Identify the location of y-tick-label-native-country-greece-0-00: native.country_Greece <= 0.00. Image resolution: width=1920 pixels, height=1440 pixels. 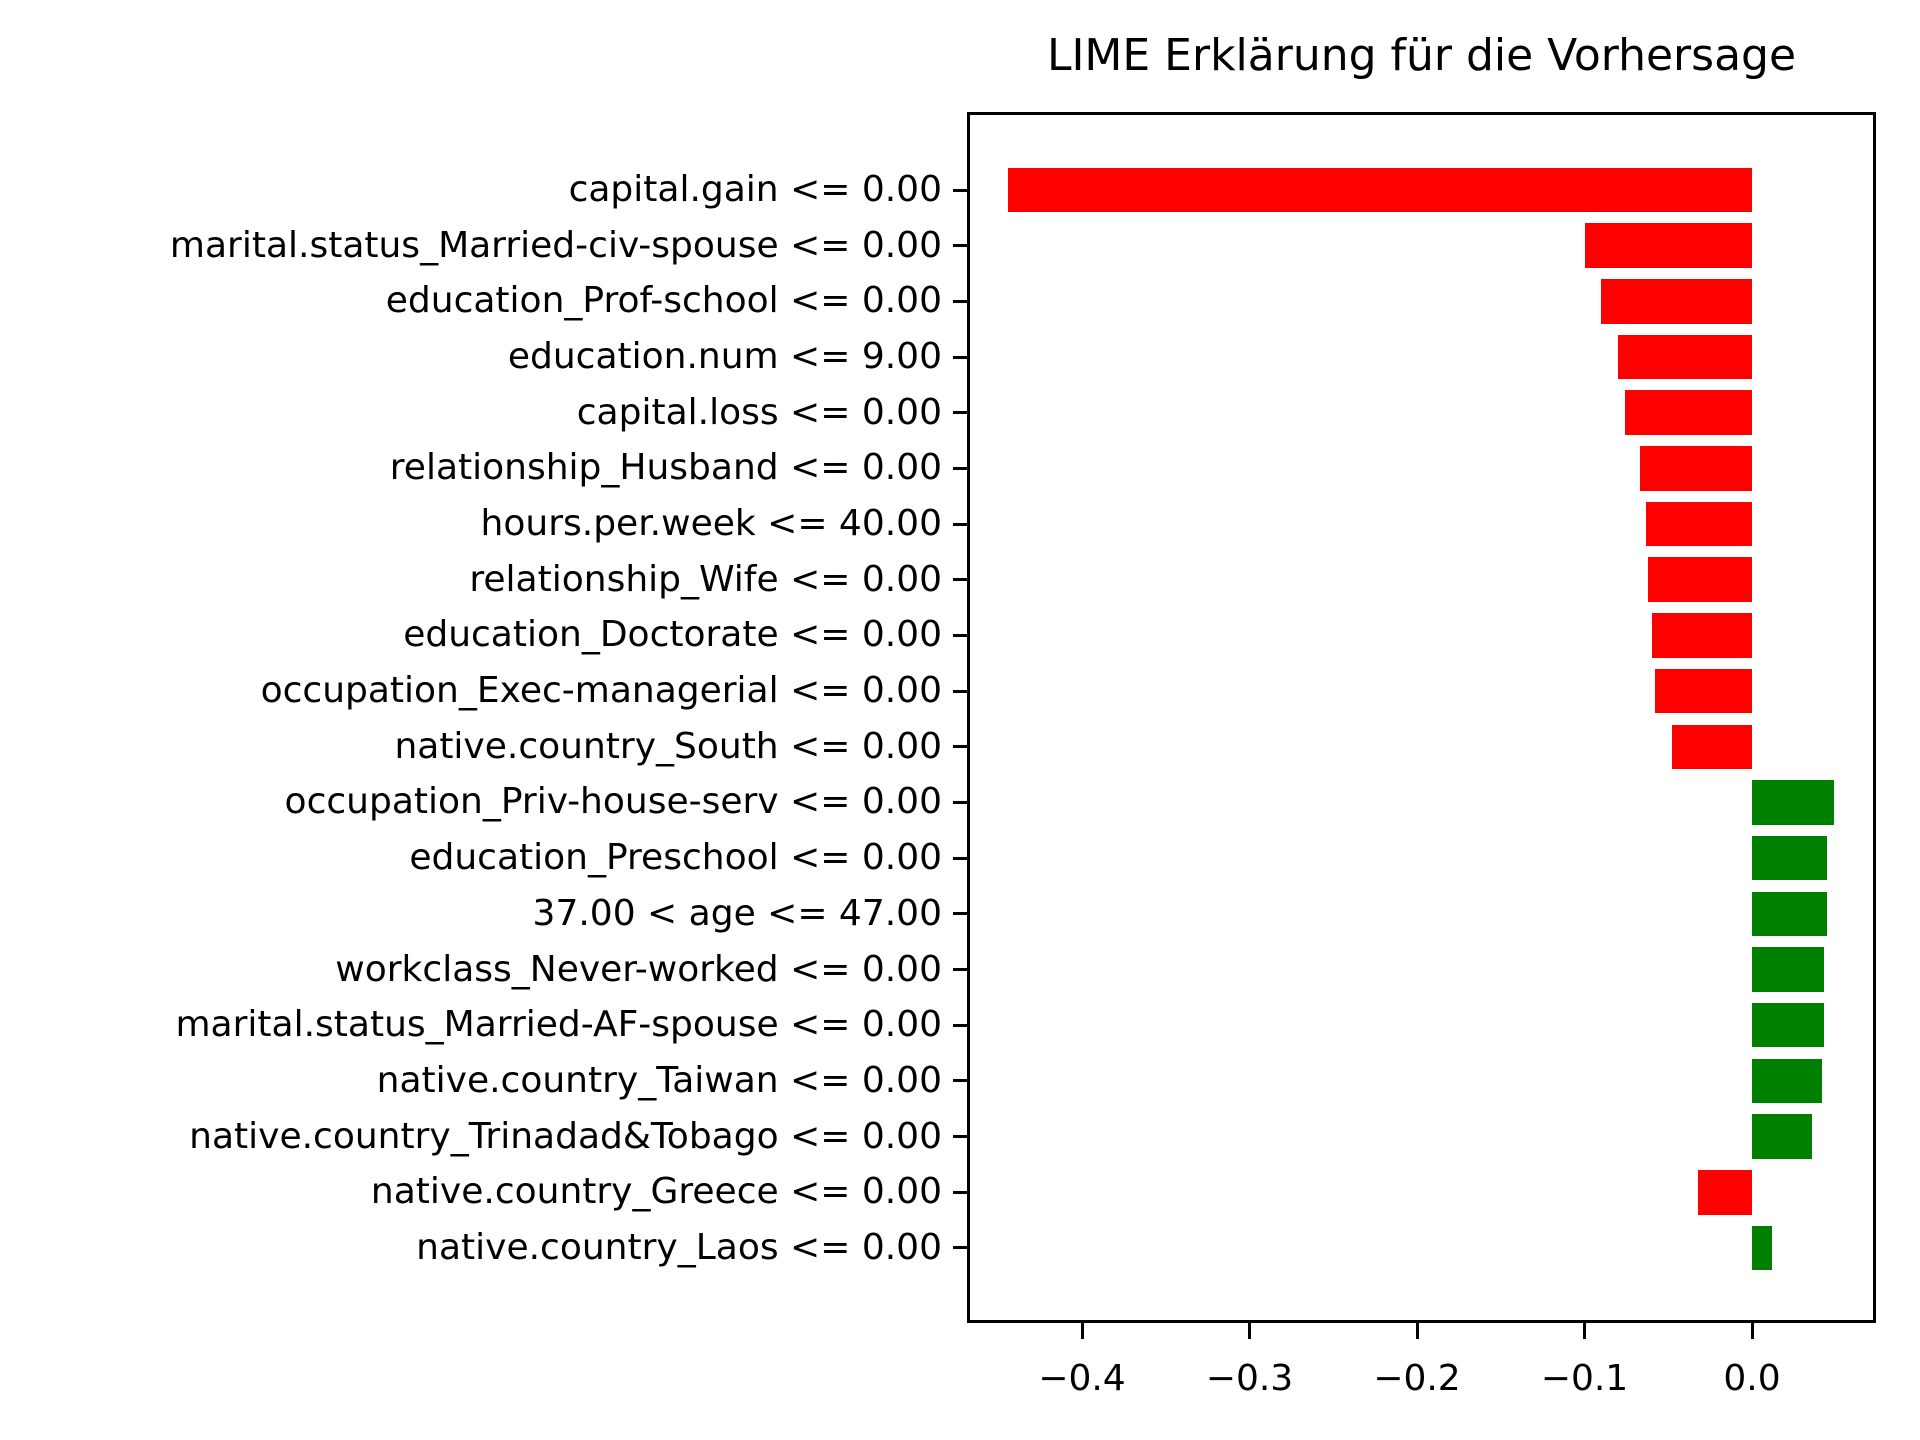
(656, 1192).